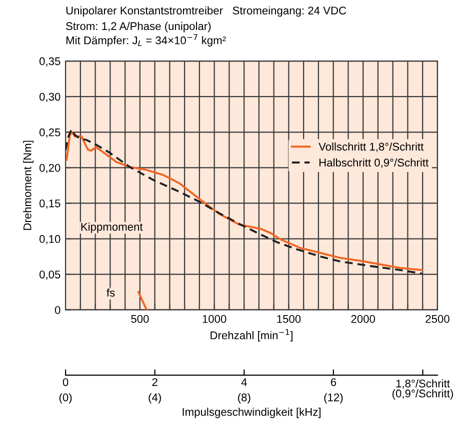  I want to click on x2-tick-label: 6, so click(333, 382).